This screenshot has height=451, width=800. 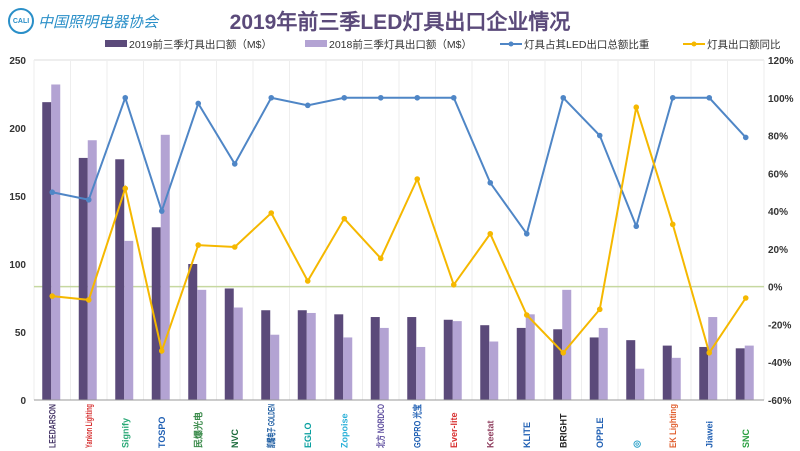 What do you see at coordinates (636, 444) in the screenshot?
I see `x-category-logo: ◎` at bounding box center [636, 444].